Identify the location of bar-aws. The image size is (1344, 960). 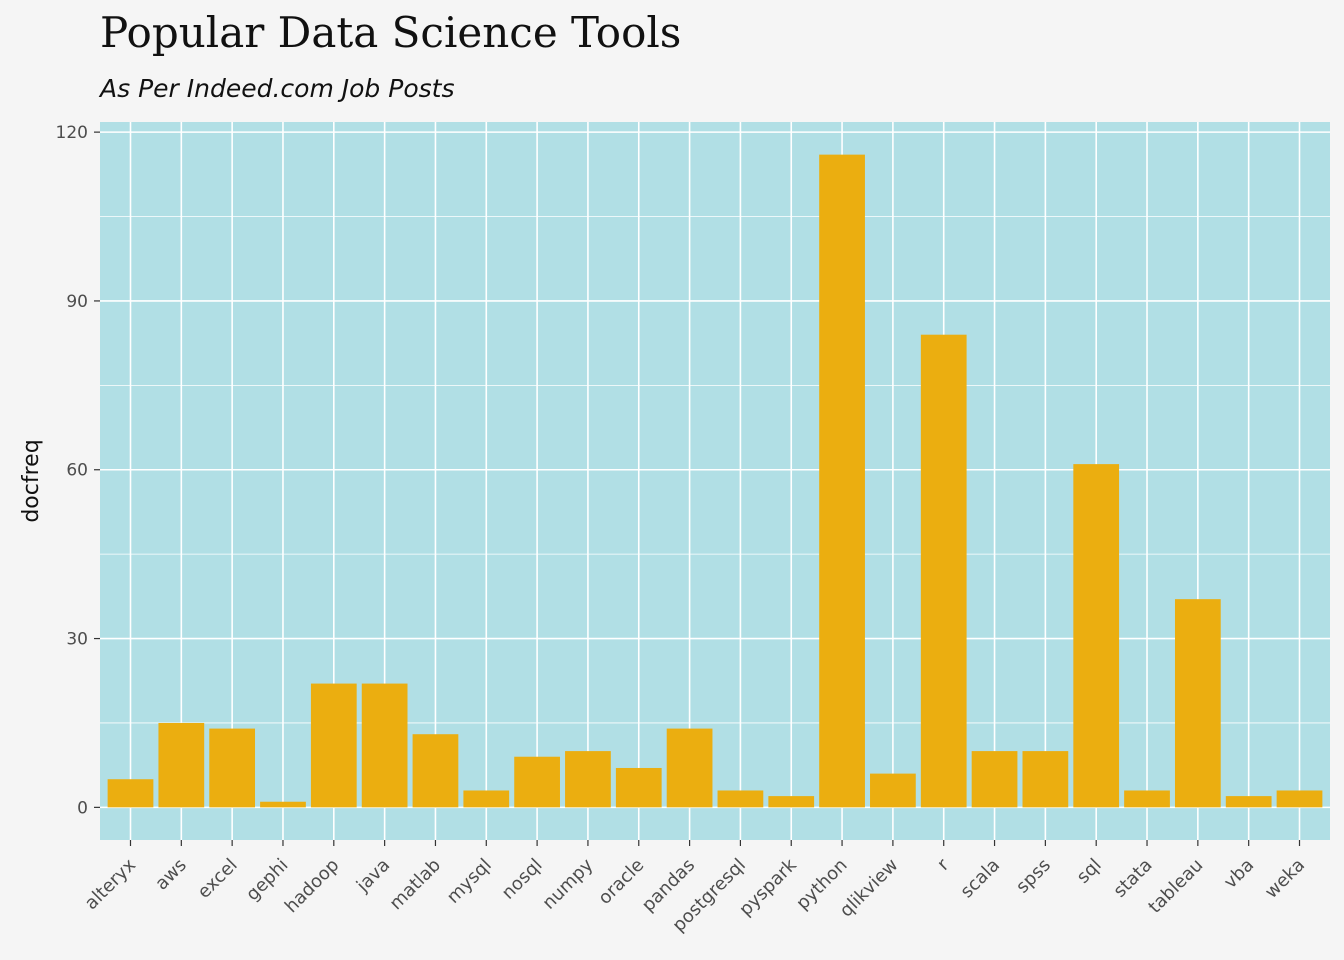
(181, 765).